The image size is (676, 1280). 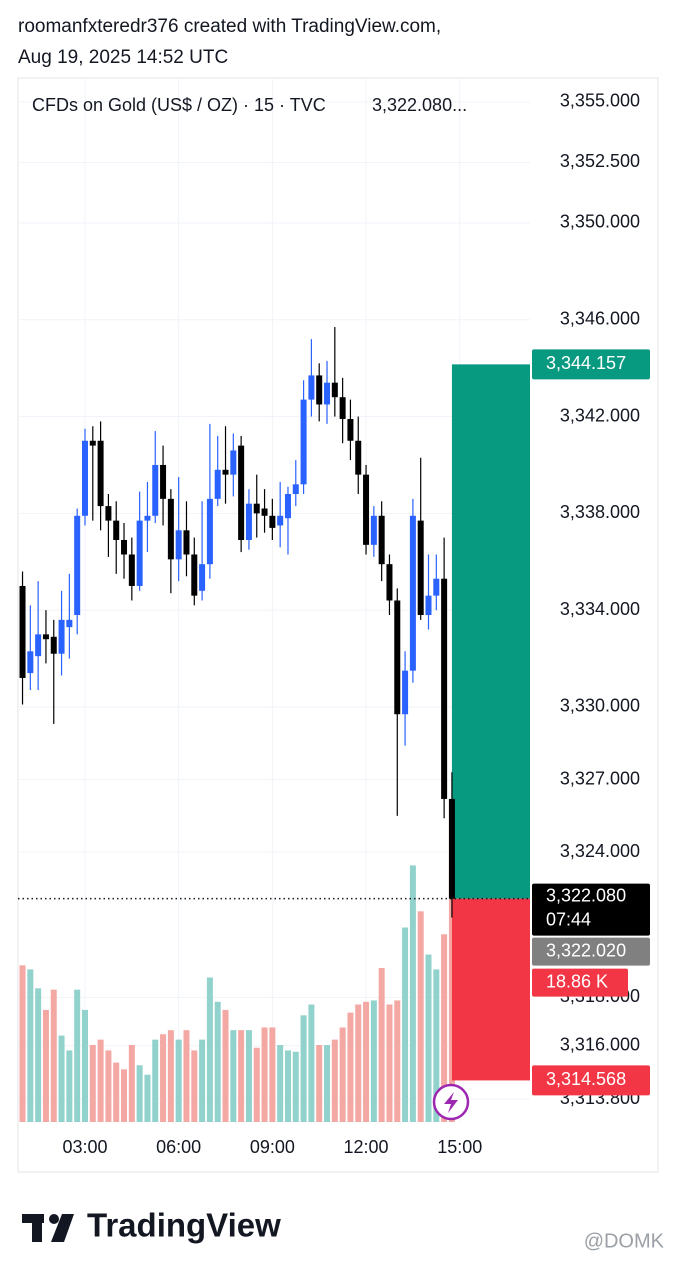 What do you see at coordinates (624, 1241) in the screenshot?
I see `watermark: @DOMK` at bounding box center [624, 1241].